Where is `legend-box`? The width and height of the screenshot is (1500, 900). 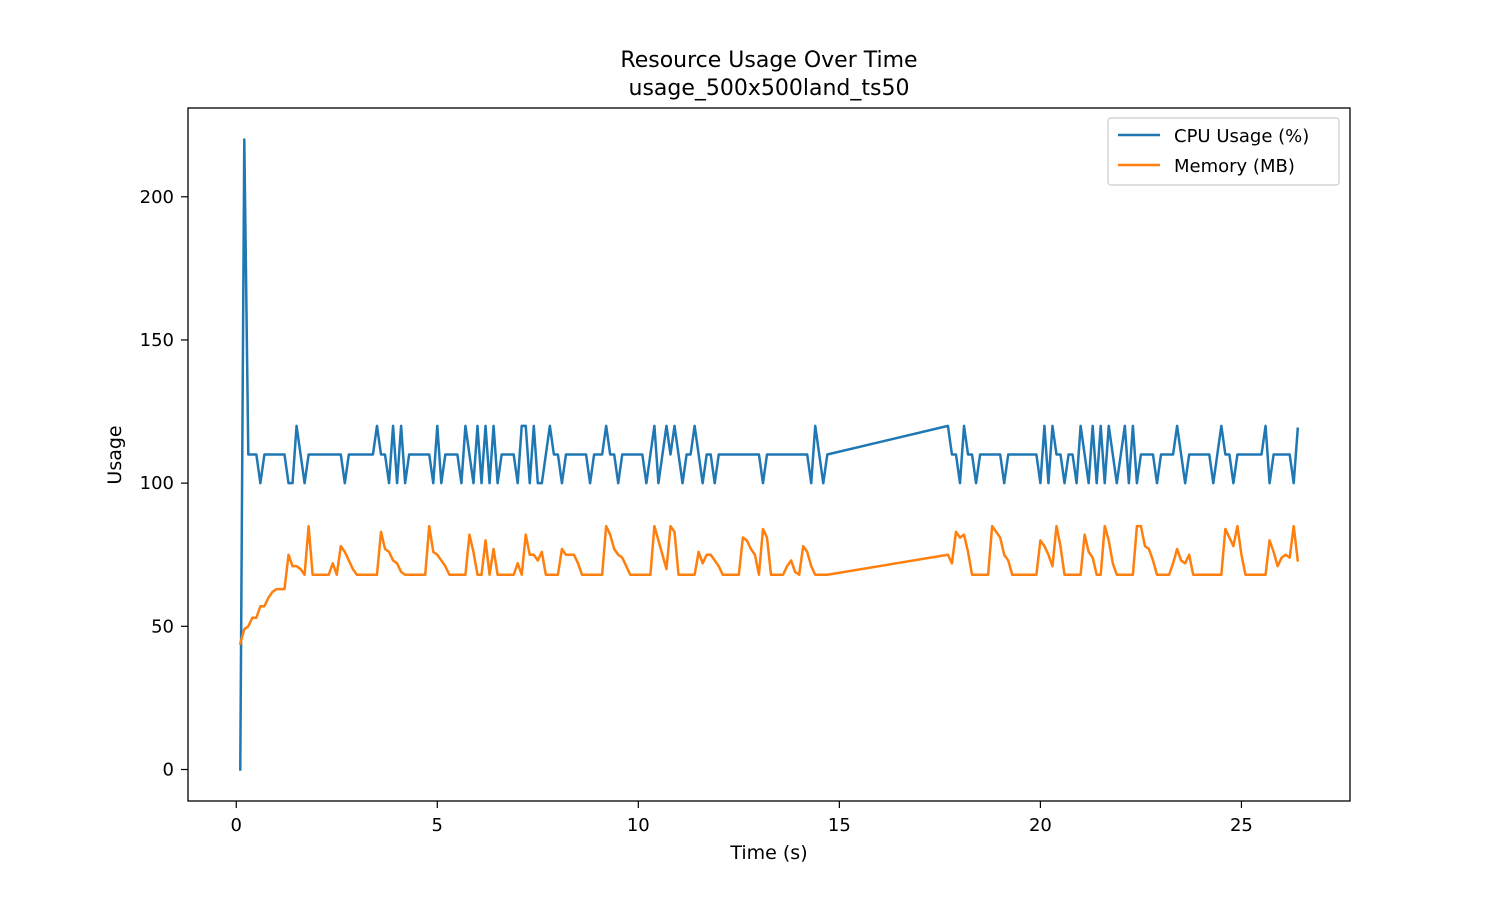
legend-box is located at coordinates (1223, 151).